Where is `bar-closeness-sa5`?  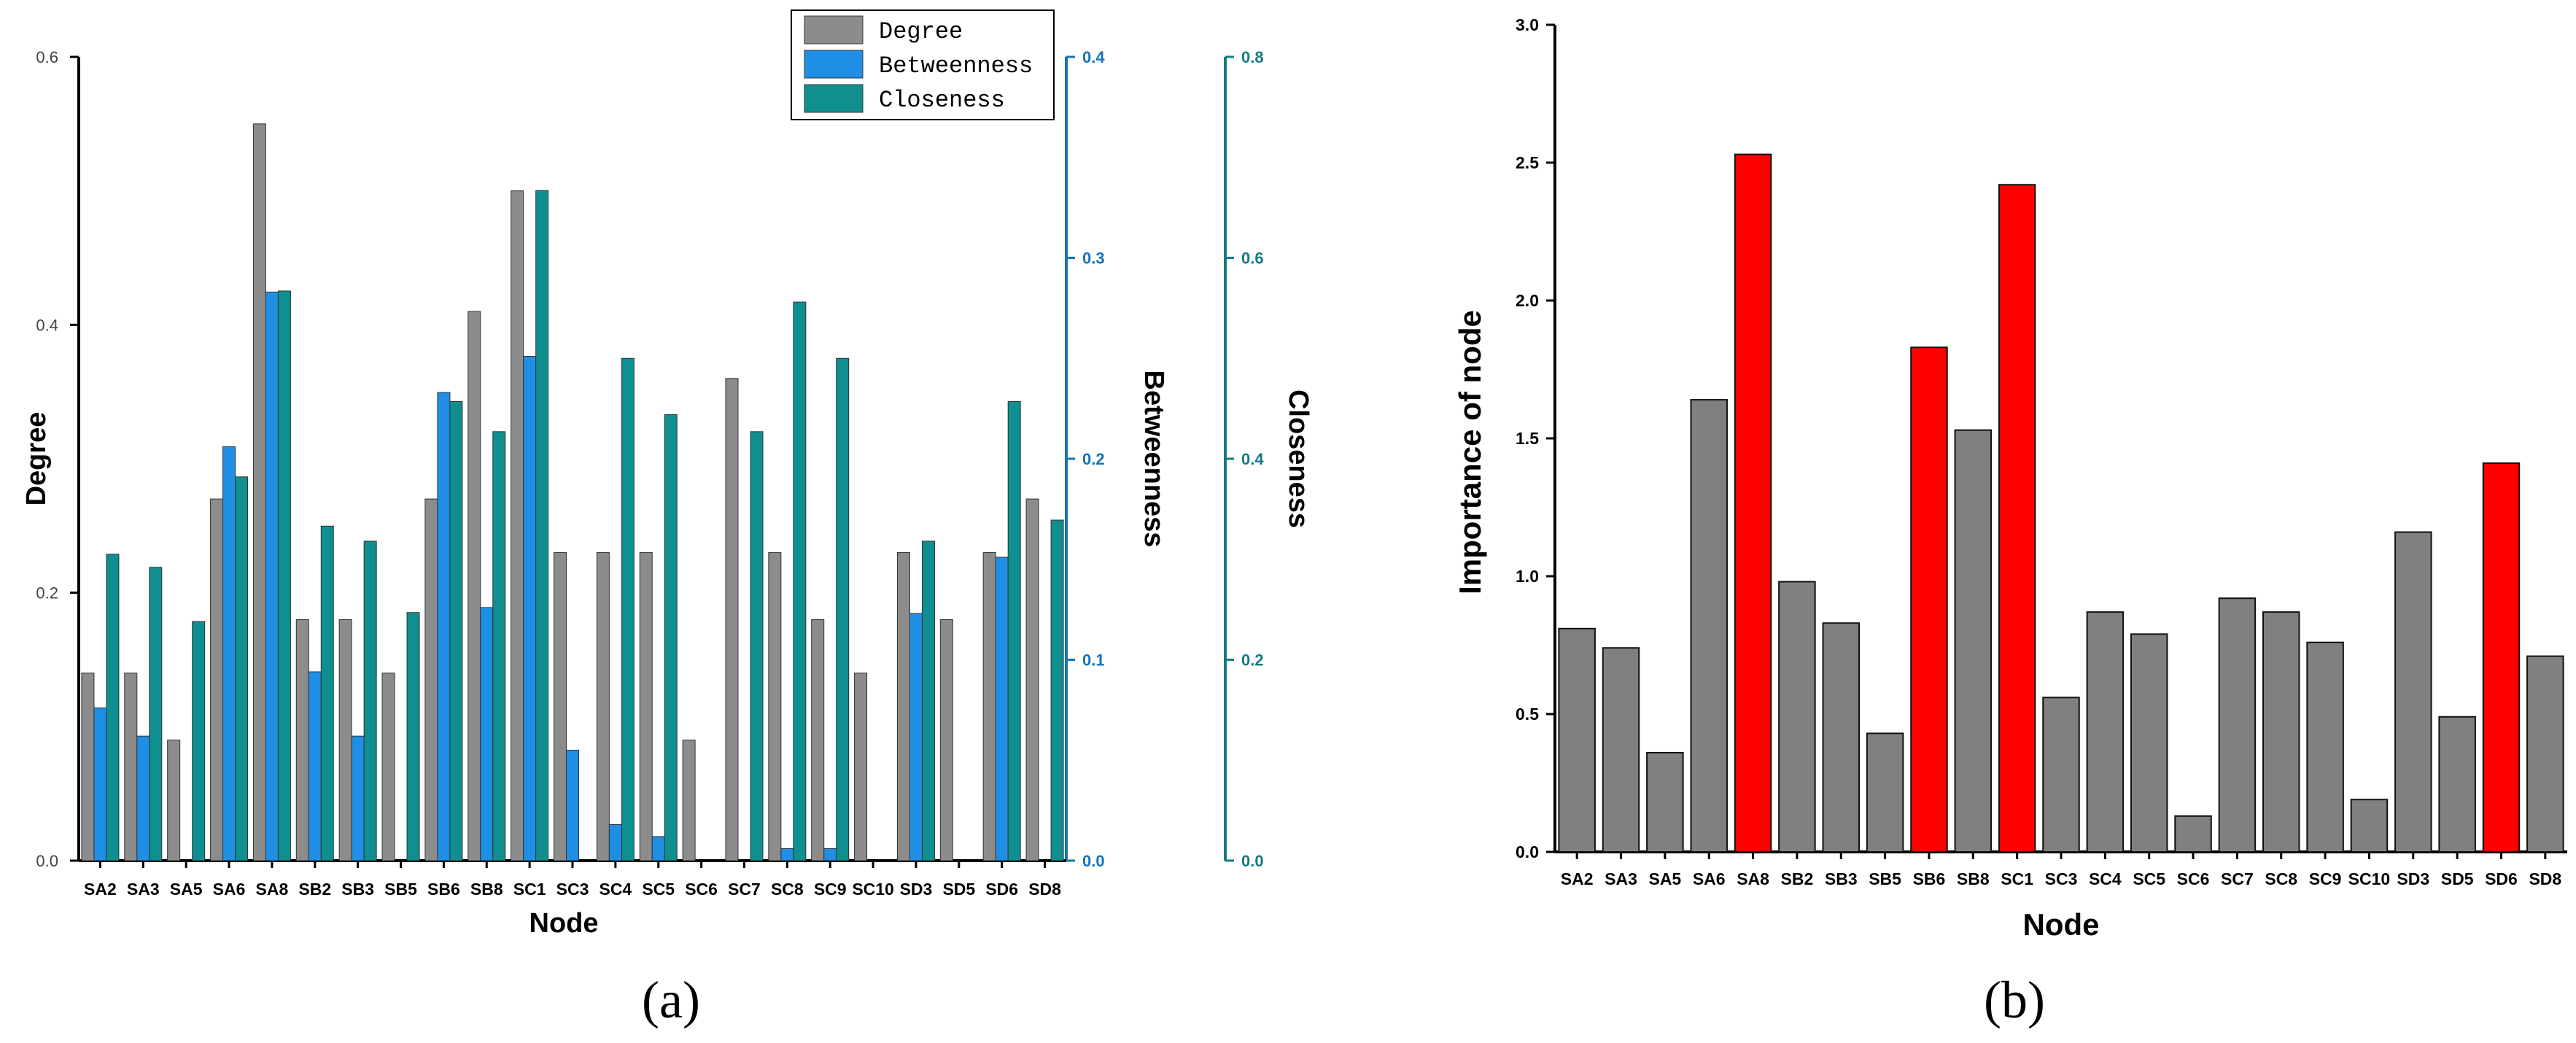 bar-closeness-sa5 is located at coordinates (199, 741).